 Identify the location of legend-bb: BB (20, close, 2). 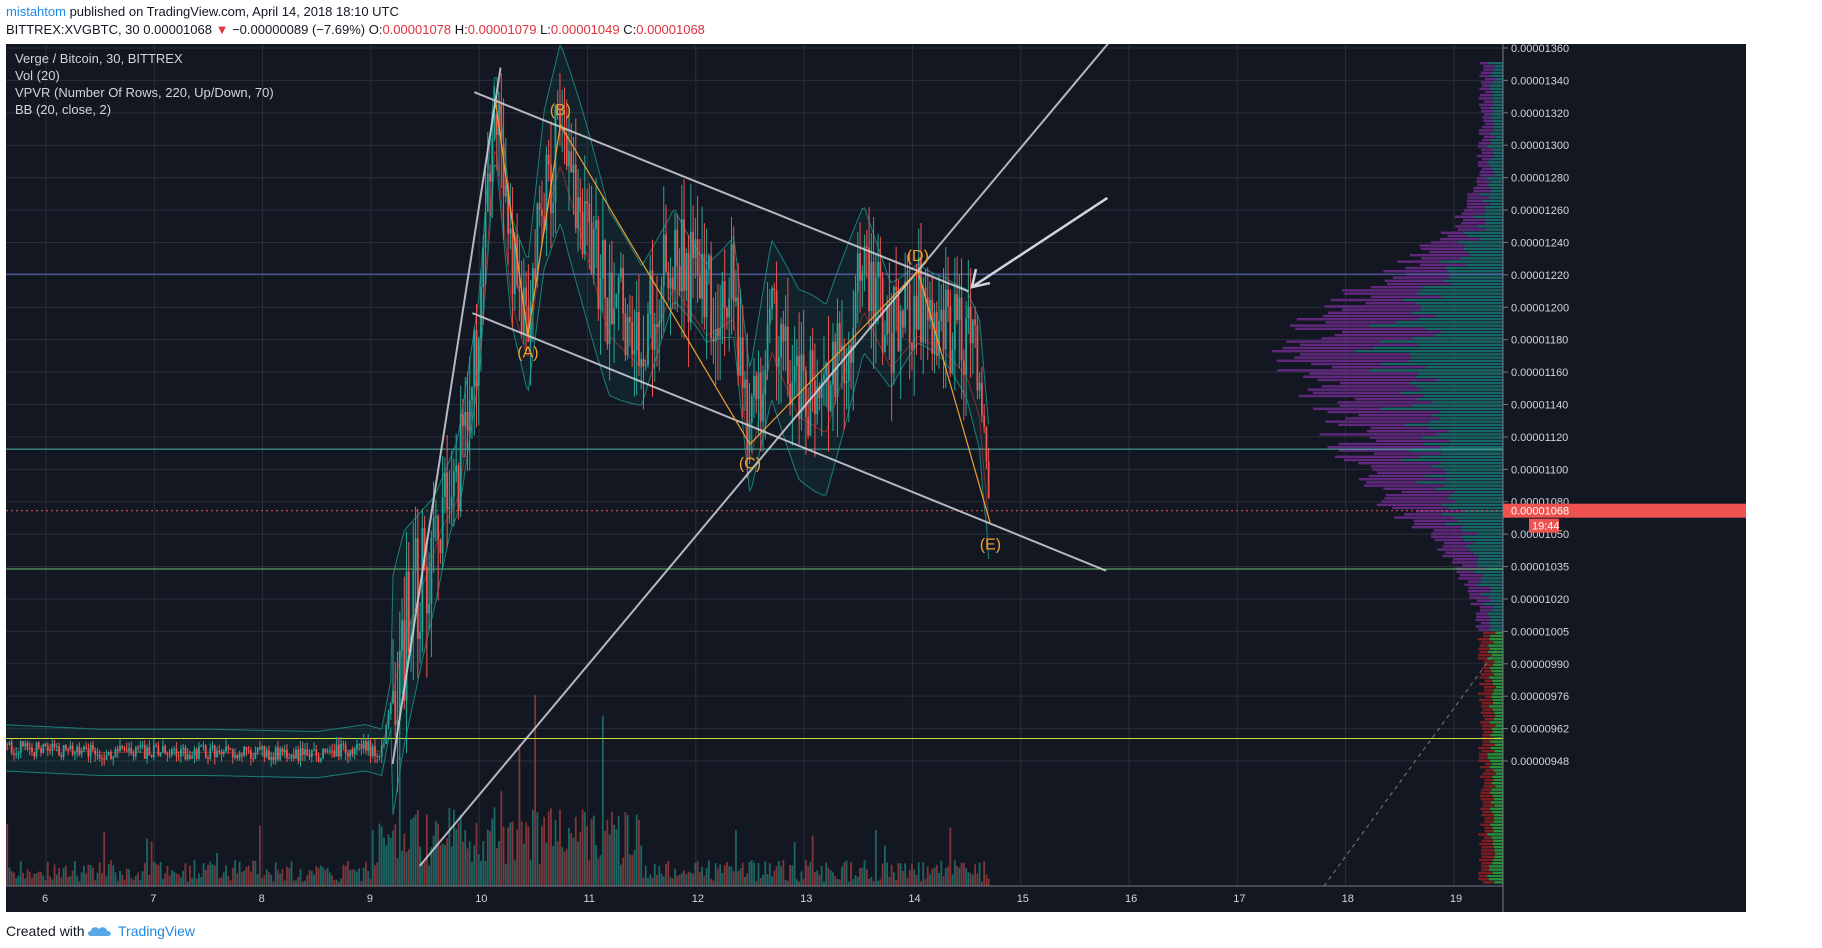
(63, 109).